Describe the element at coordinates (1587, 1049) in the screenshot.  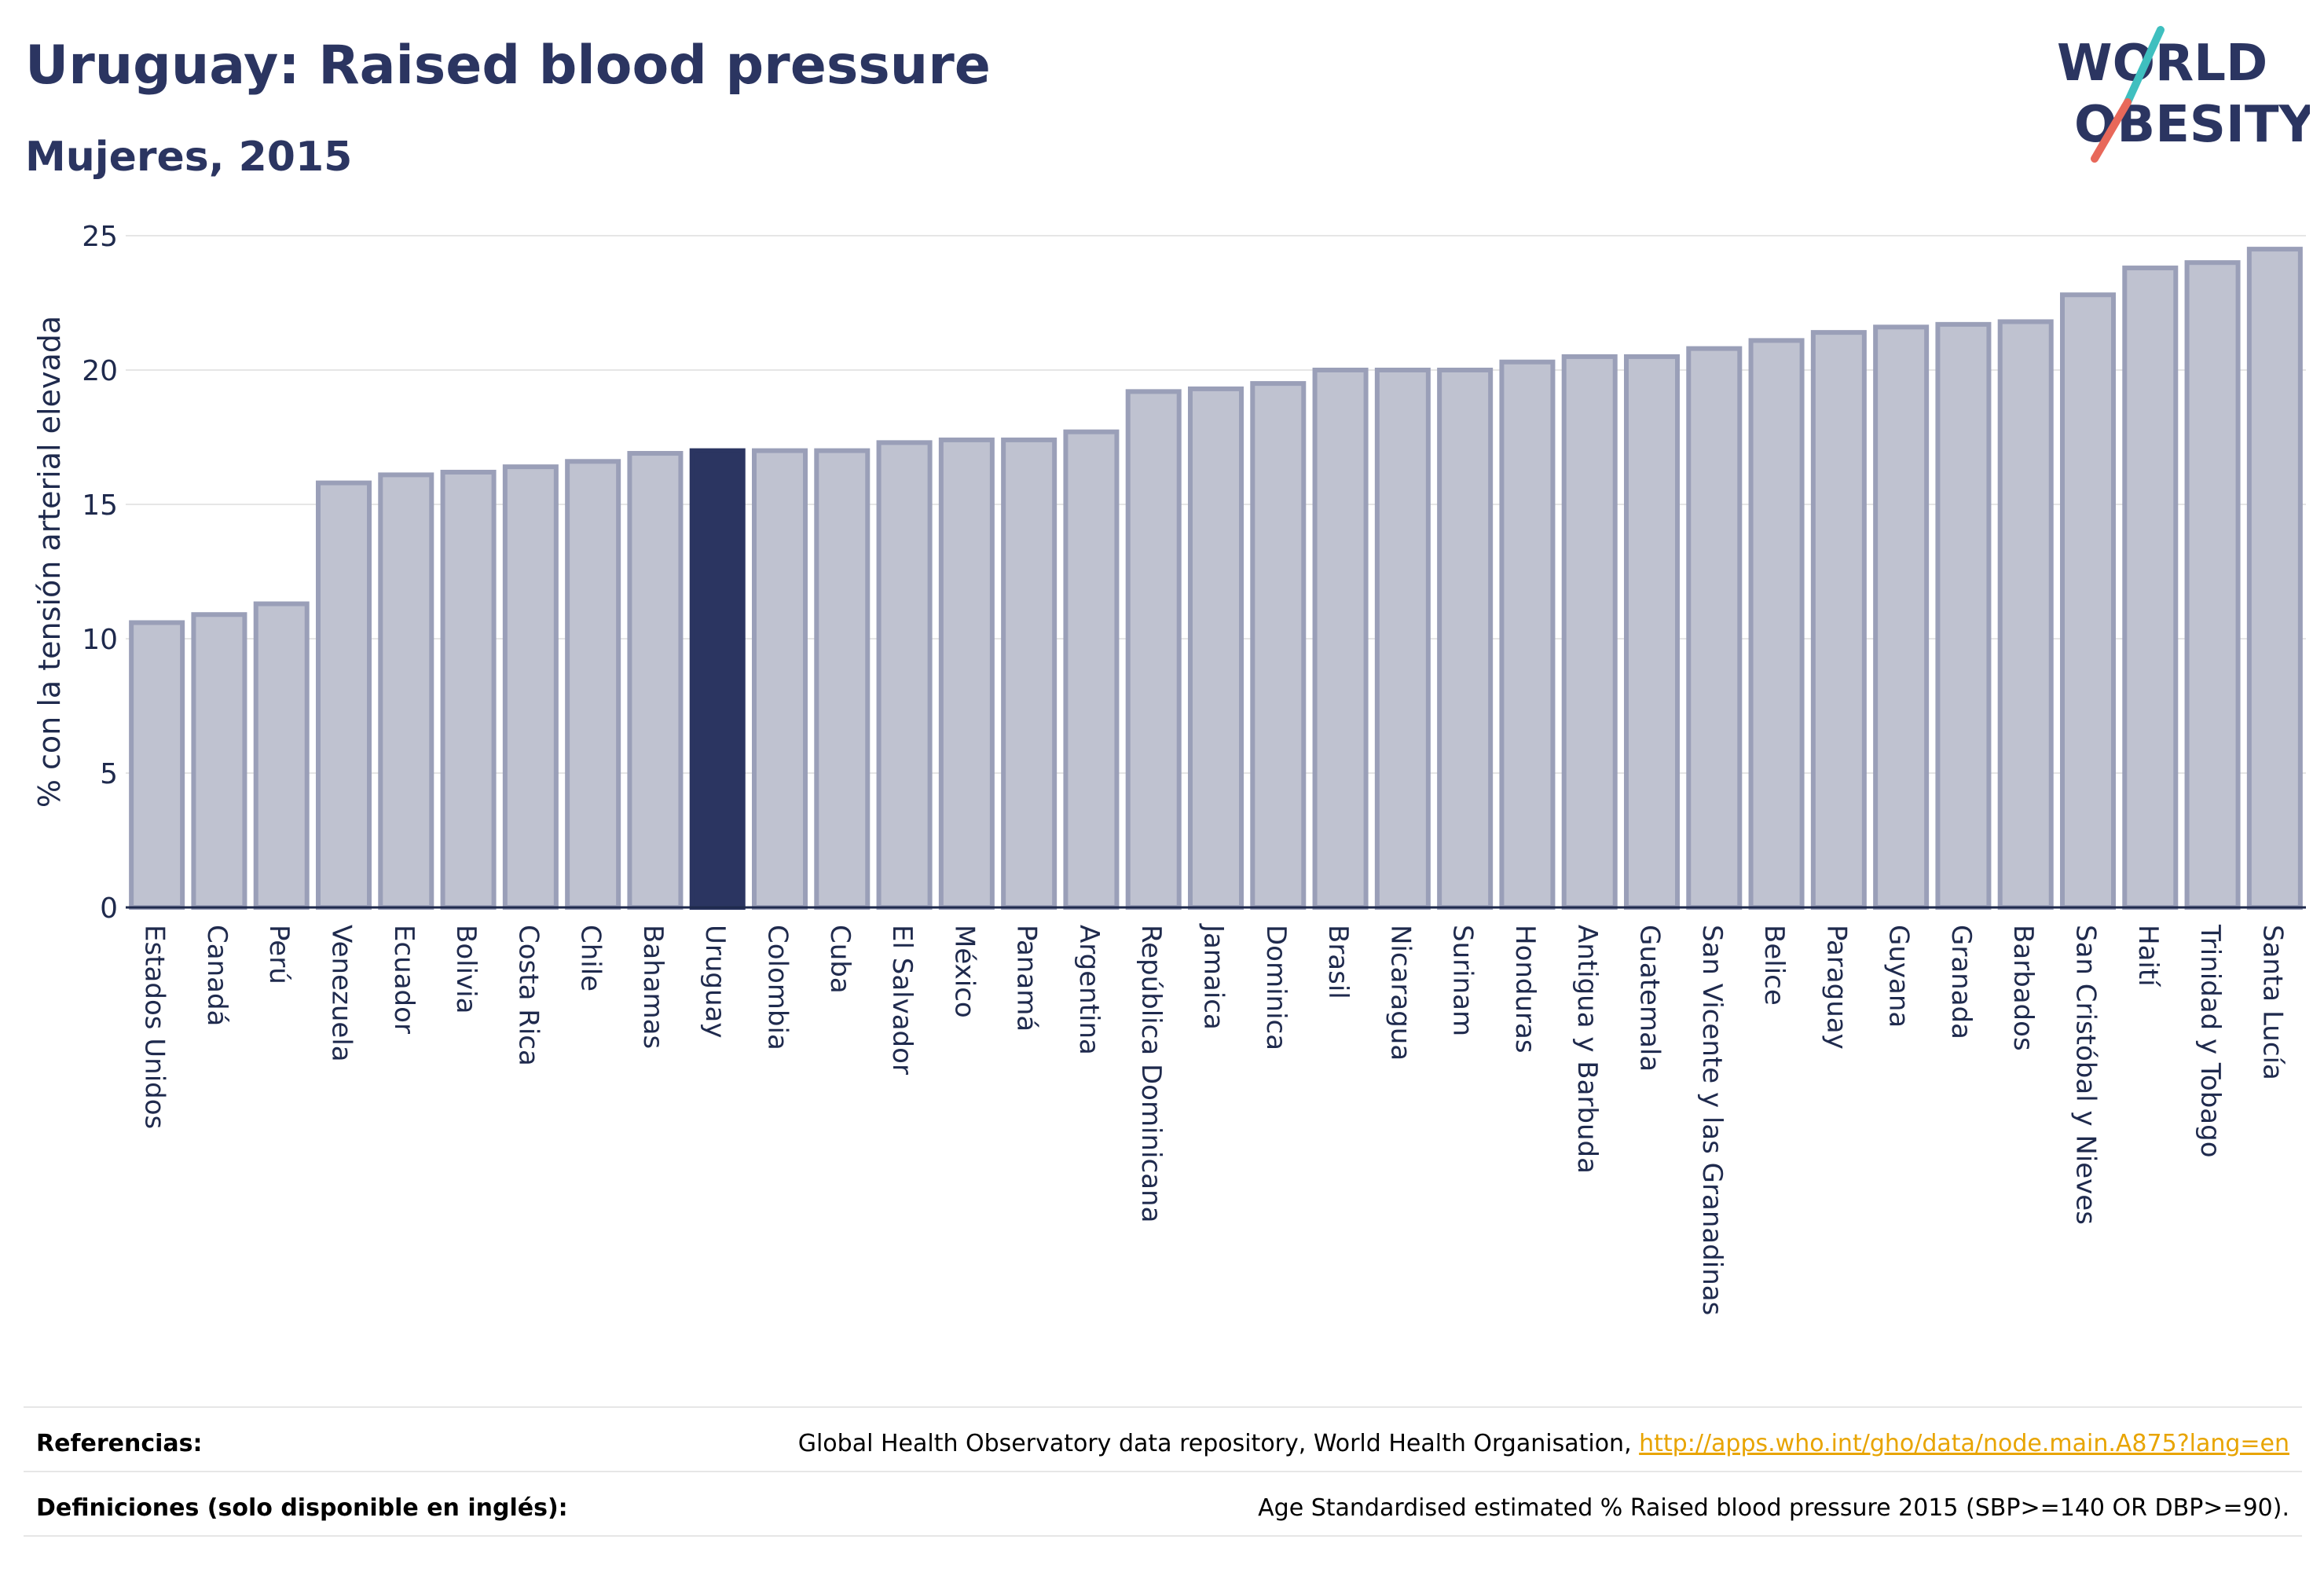
I see `x-tick-label: Antigua y Barbuda` at that location.